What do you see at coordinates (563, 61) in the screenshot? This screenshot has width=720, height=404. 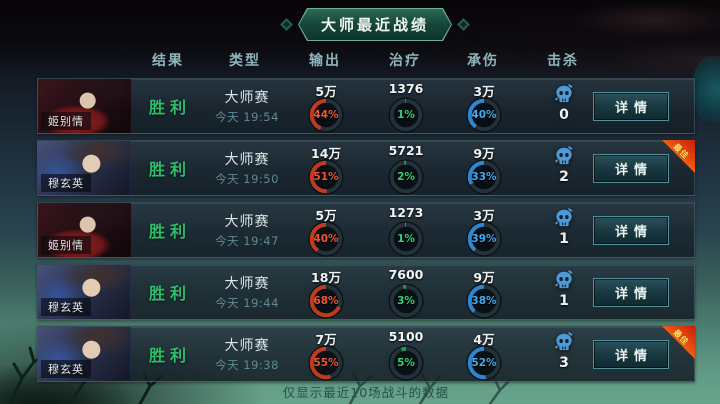 I see `col-kills: 击杀` at bounding box center [563, 61].